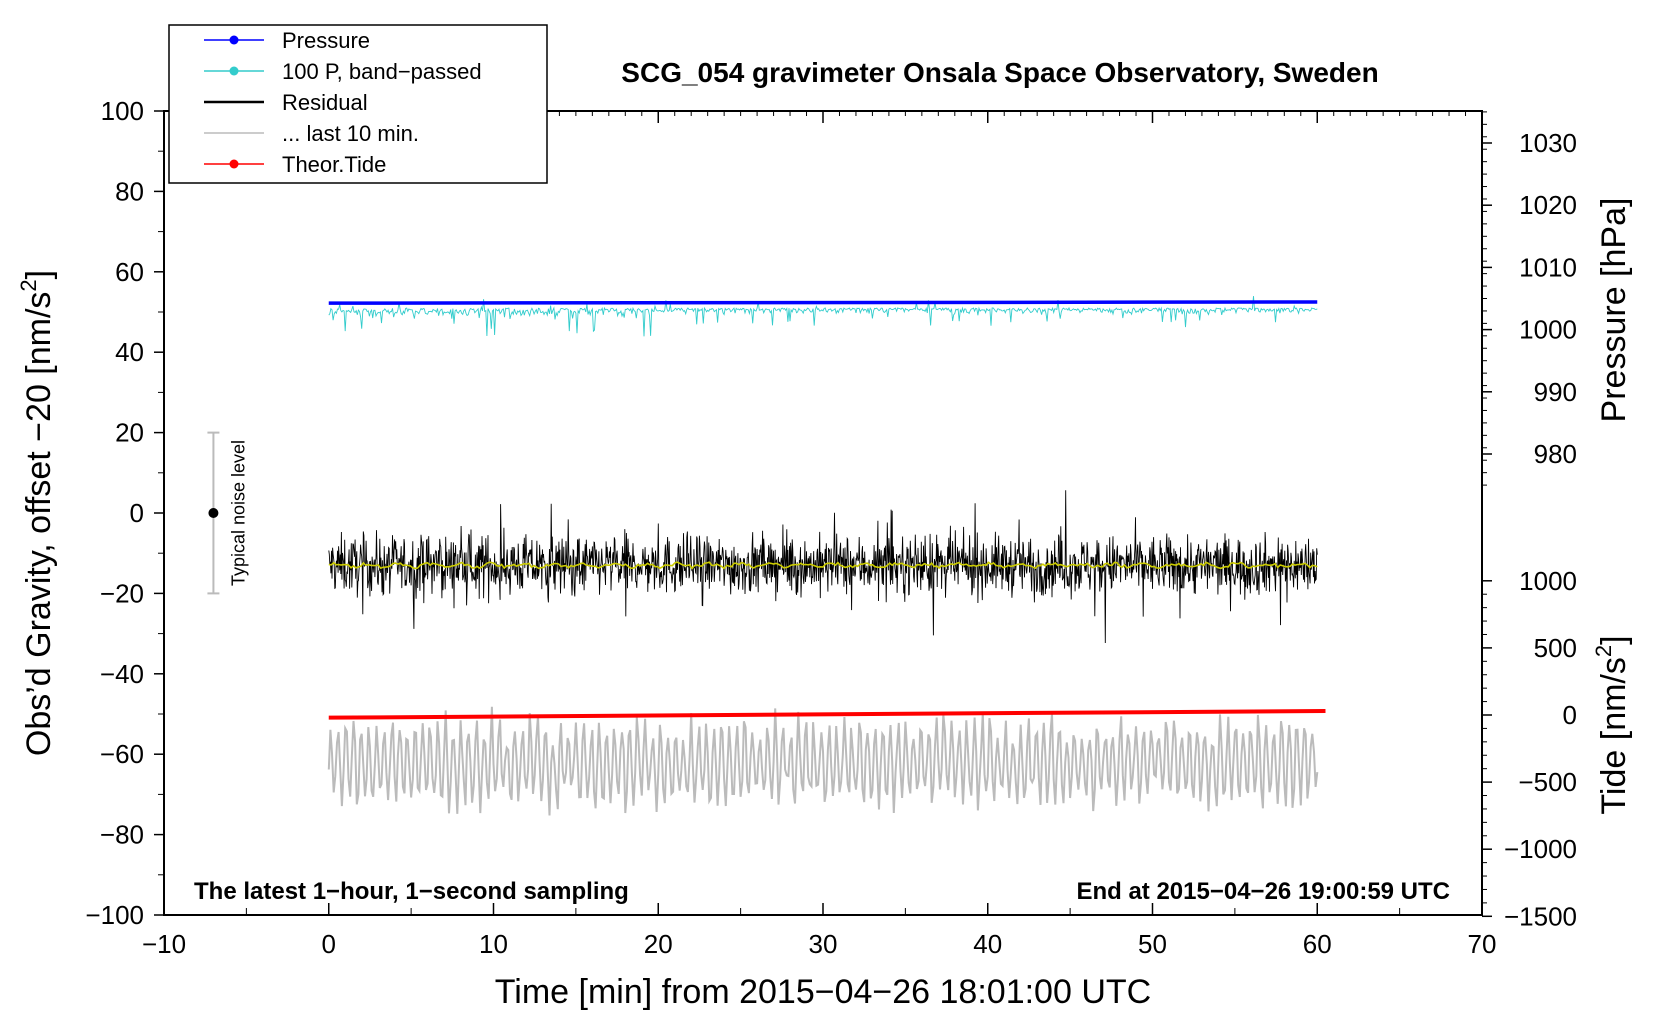 This screenshot has width=1660, height=1020. I want to click on series-pressure, so click(823, 302).